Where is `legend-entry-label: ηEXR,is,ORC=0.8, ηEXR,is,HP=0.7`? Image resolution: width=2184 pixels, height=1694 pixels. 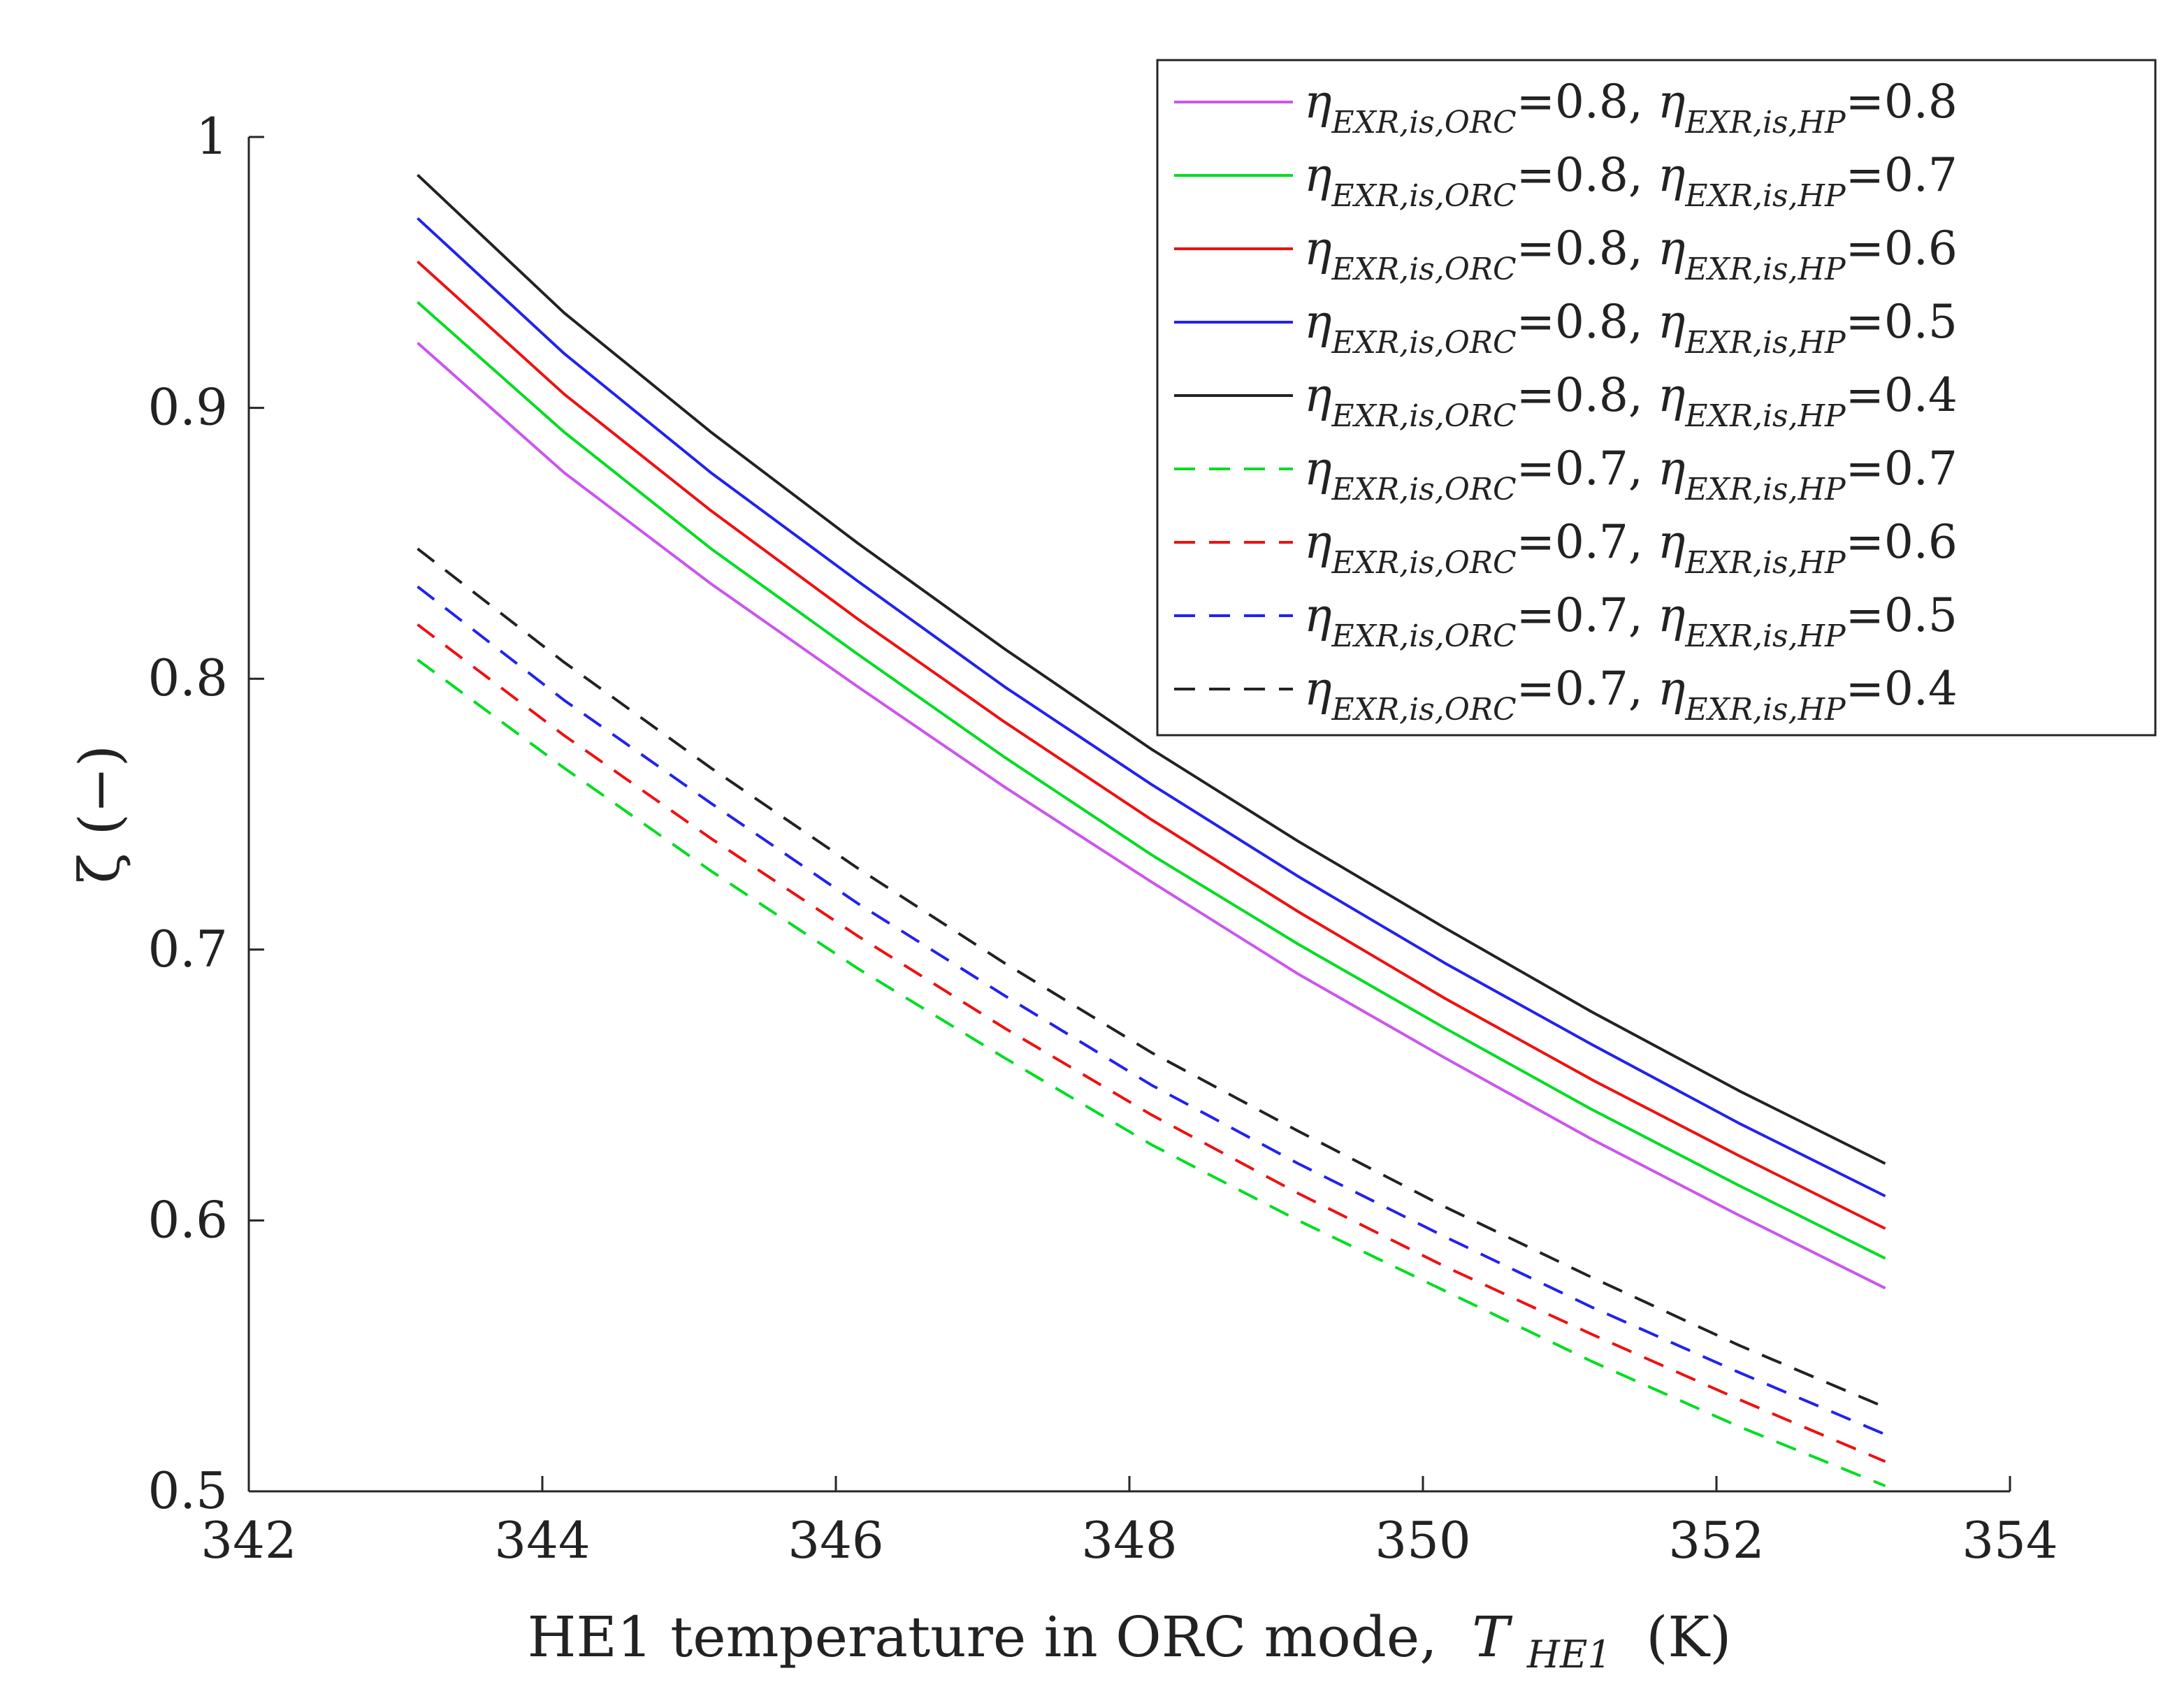
legend-entry-label: ηEXR,is,ORC=0.8, ηEXR,is,HP=0.7 is located at coordinates (1631, 181).